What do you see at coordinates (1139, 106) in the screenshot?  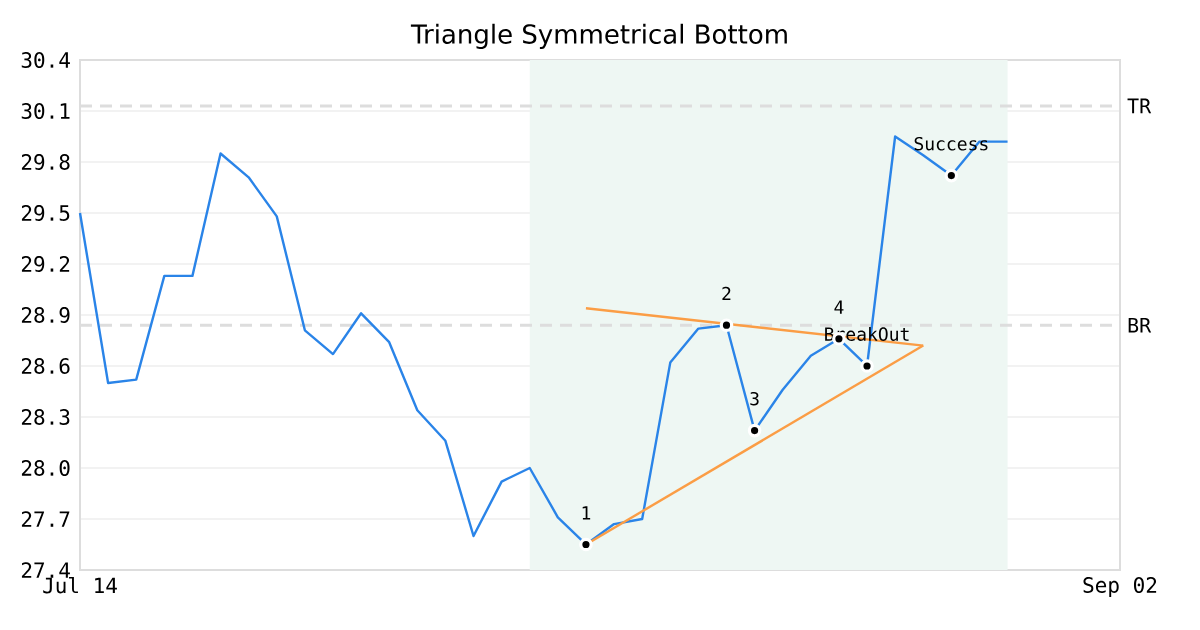 I see `ref-line-label: TR` at bounding box center [1139, 106].